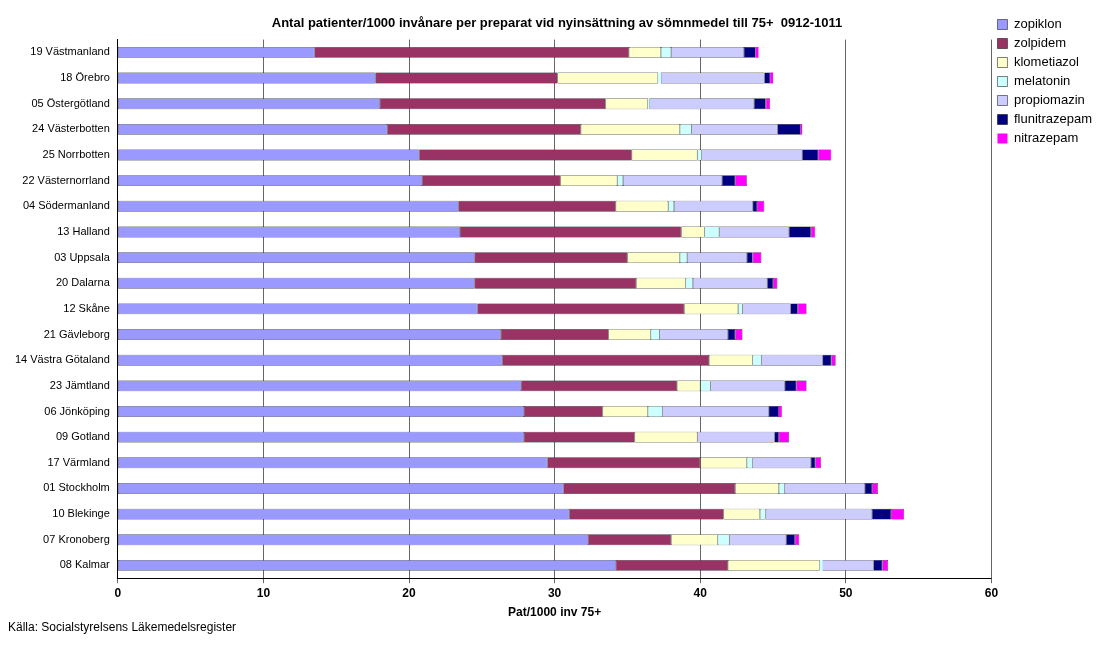 The width and height of the screenshot is (1120, 653). Describe the element at coordinates (70, 51) in the screenshot. I see `y-tick-label: 19 Västmanland` at that location.